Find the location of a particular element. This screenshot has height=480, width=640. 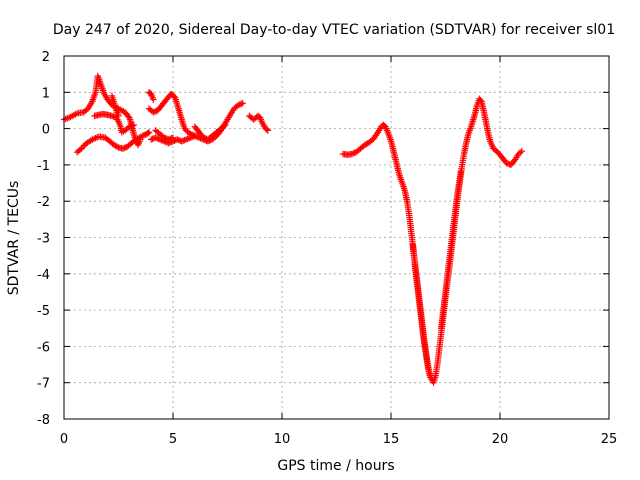

y-tick-label: -6 is located at coordinates (43, 347).